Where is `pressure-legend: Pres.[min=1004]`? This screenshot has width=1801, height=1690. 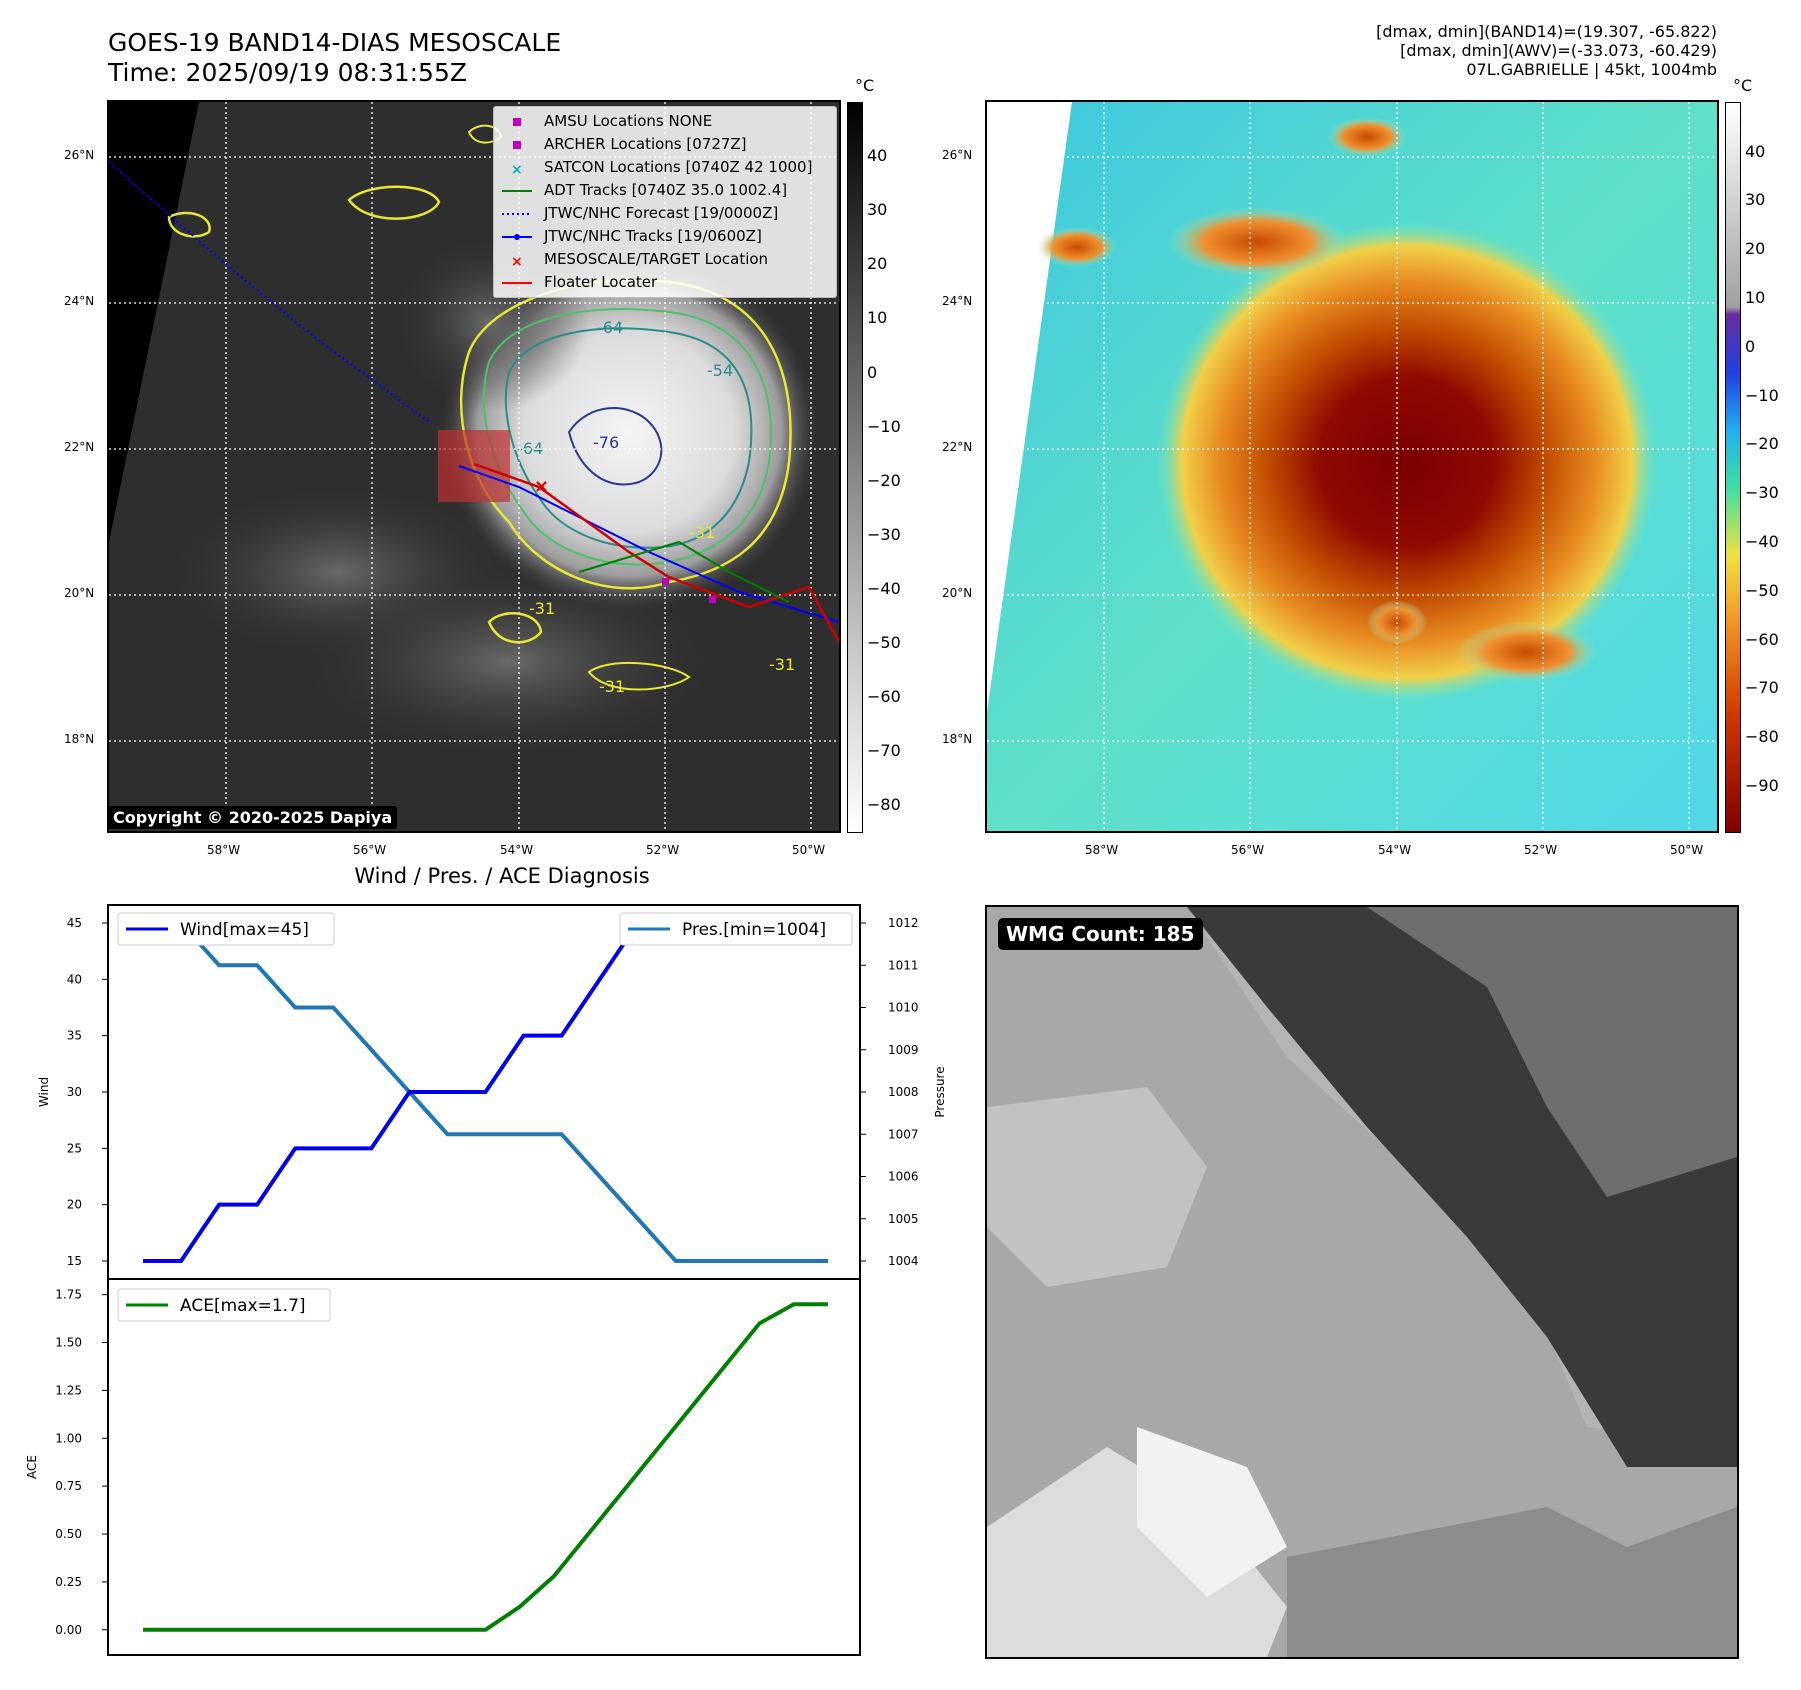 pressure-legend: Pres.[min=1004] is located at coordinates (736, 929).